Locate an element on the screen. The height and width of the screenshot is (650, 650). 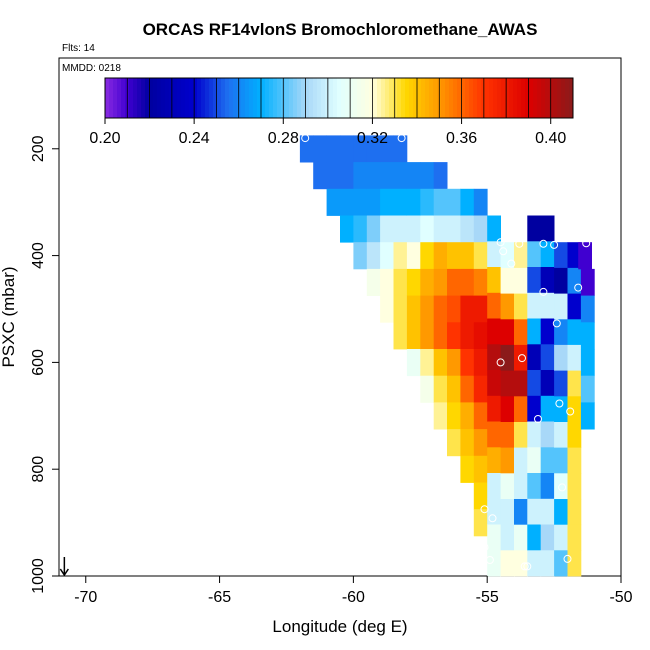
y-axis-label: PSXC (mbar) is located at coordinates (9, 316).